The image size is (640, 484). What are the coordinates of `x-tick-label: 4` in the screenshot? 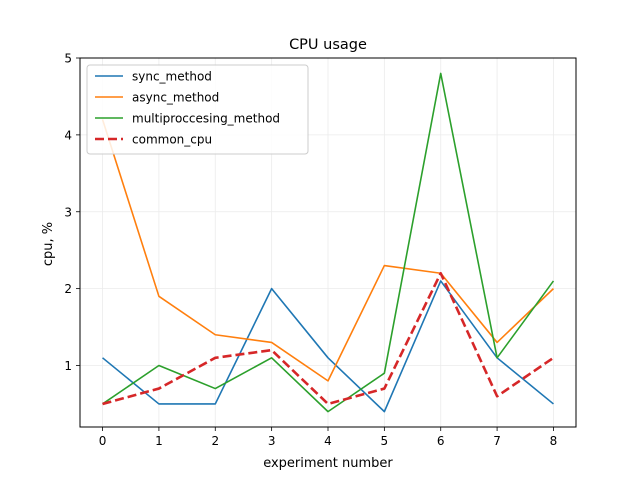 It's located at (328, 441).